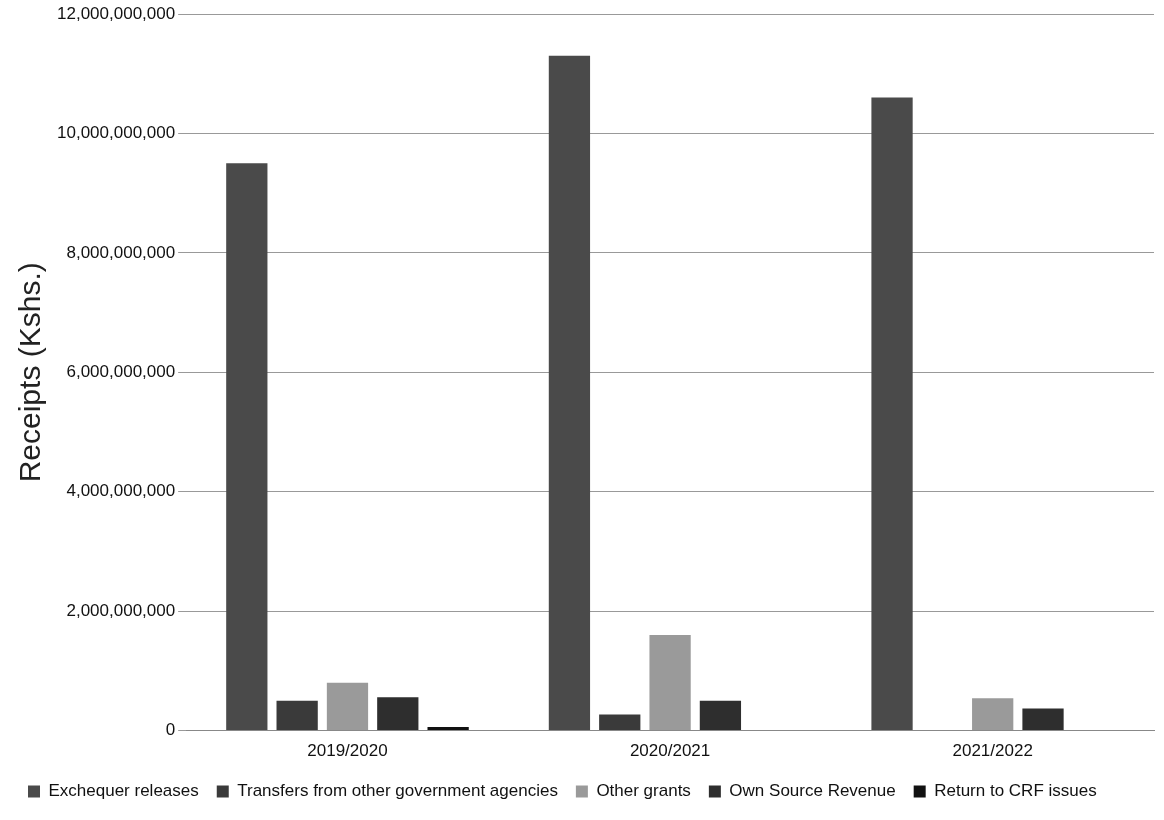  What do you see at coordinates (123, 791) in the screenshot?
I see `legend-label: Exchequer releases` at bounding box center [123, 791].